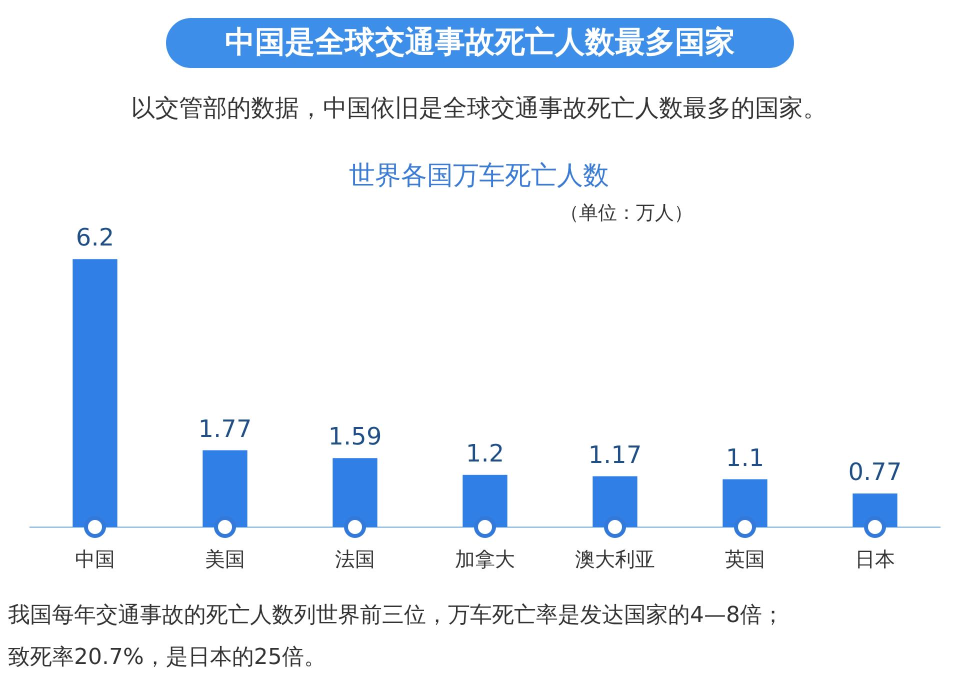 This screenshot has height=679, width=958. What do you see at coordinates (225, 428) in the screenshot?
I see `data-label: 1.77` at bounding box center [225, 428].